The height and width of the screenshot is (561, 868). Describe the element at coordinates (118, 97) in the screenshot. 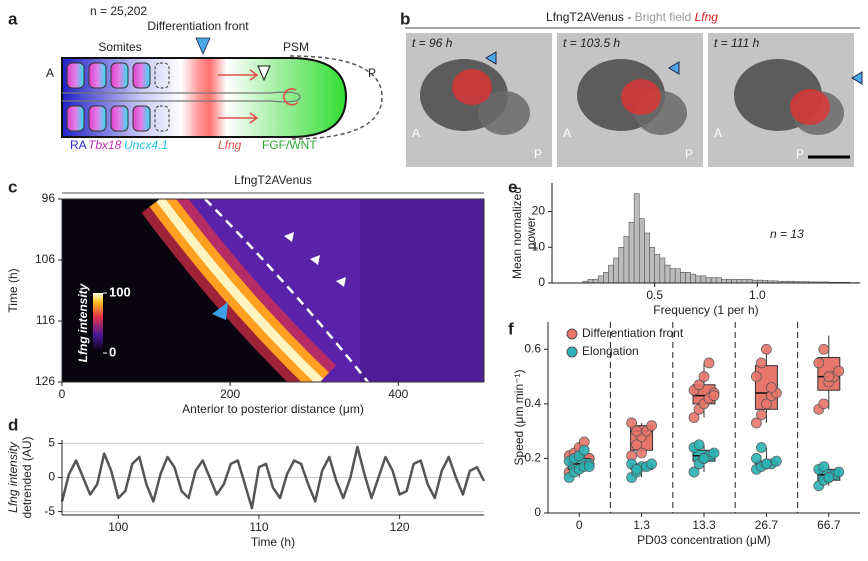

I see `somites` at that location.